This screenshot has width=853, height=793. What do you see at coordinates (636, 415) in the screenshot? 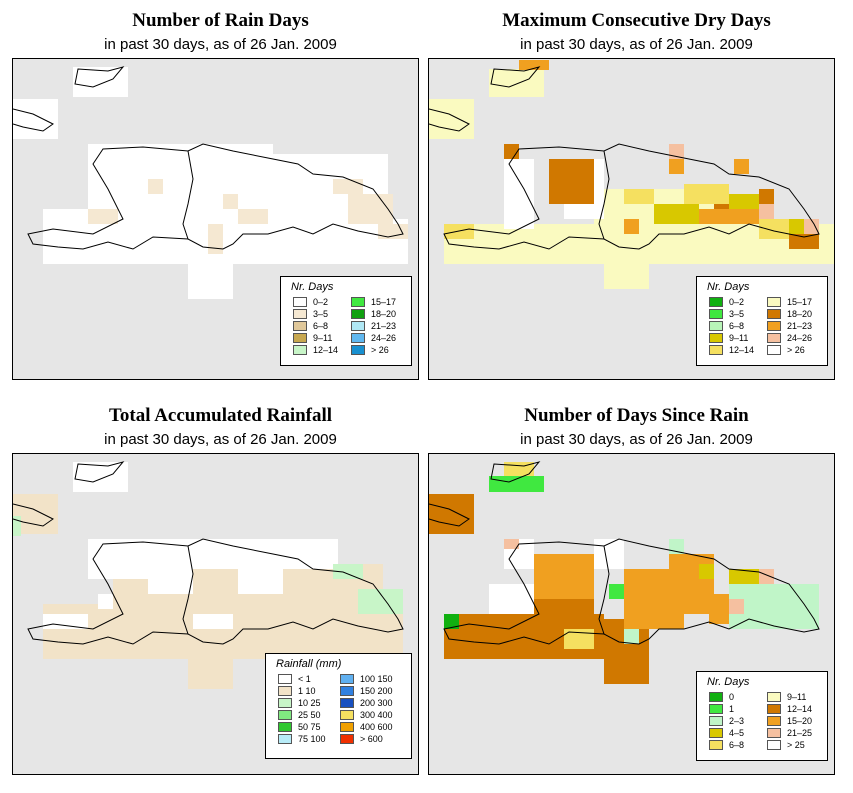
I see `panel-title: Number of Days Since Rain` at bounding box center [636, 415].